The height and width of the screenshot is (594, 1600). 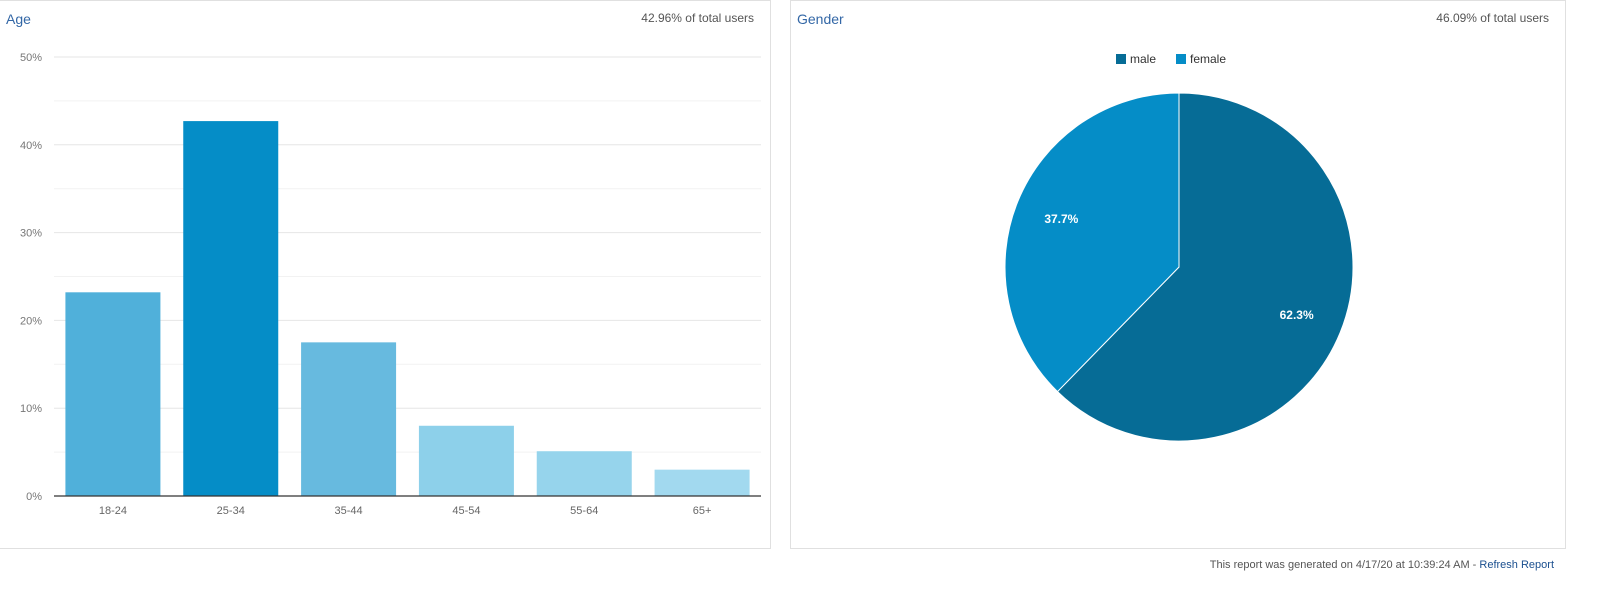 I want to click on x-tick-label: 65+, so click(x=702, y=511).